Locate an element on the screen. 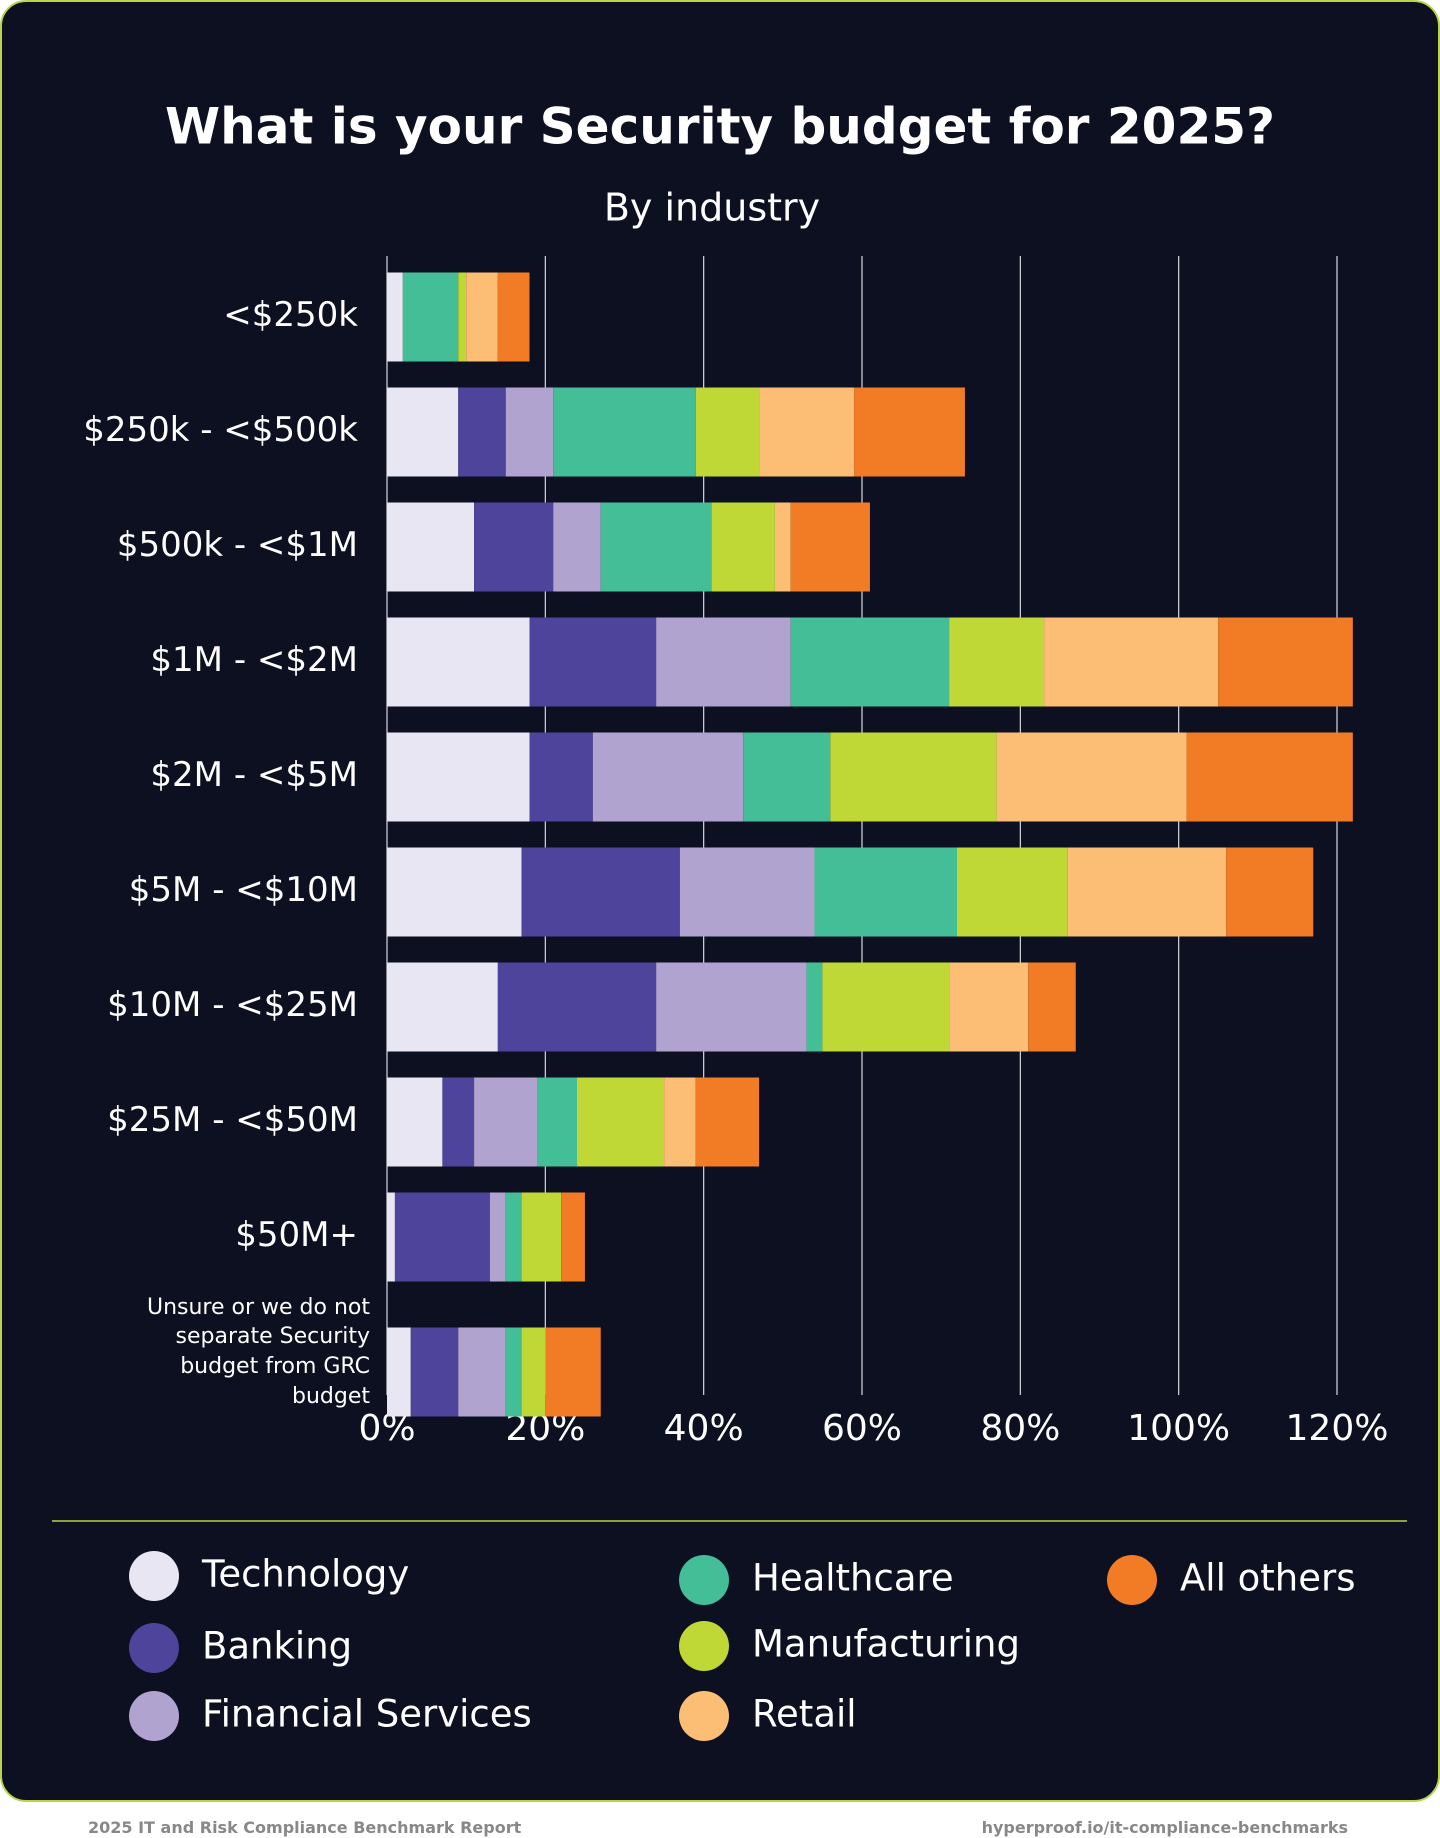 This screenshot has height=1838, width=1440. chart-subtitle: By industry is located at coordinates (712, 208).